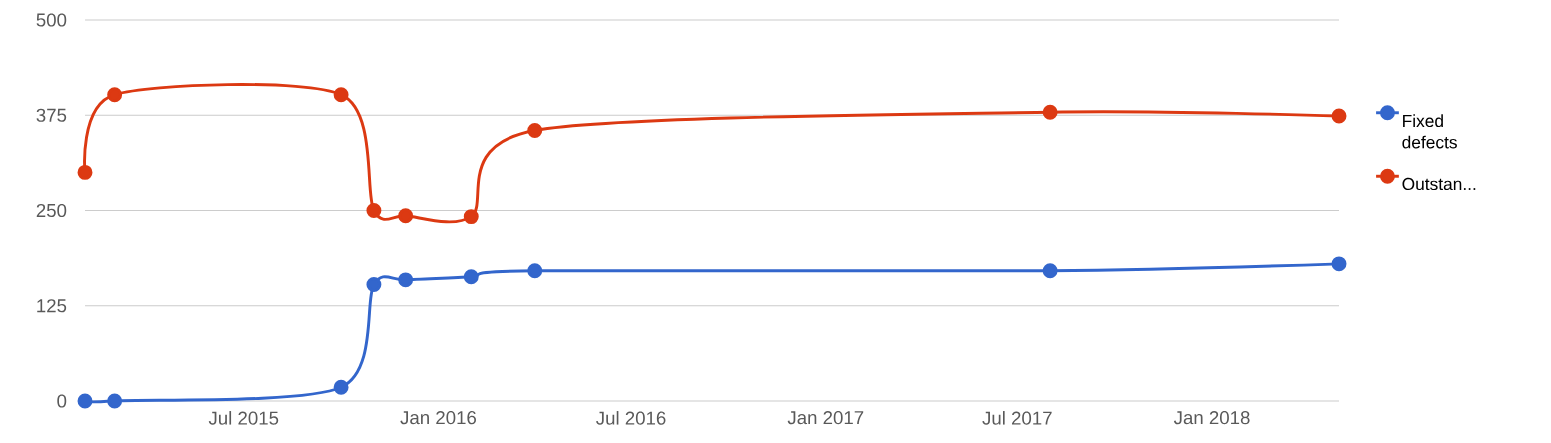 Image resolution: width=1551 pixels, height=443 pixels. Describe the element at coordinates (1211, 418) in the screenshot. I see `x-tick-label: Jan 2018` at that location.